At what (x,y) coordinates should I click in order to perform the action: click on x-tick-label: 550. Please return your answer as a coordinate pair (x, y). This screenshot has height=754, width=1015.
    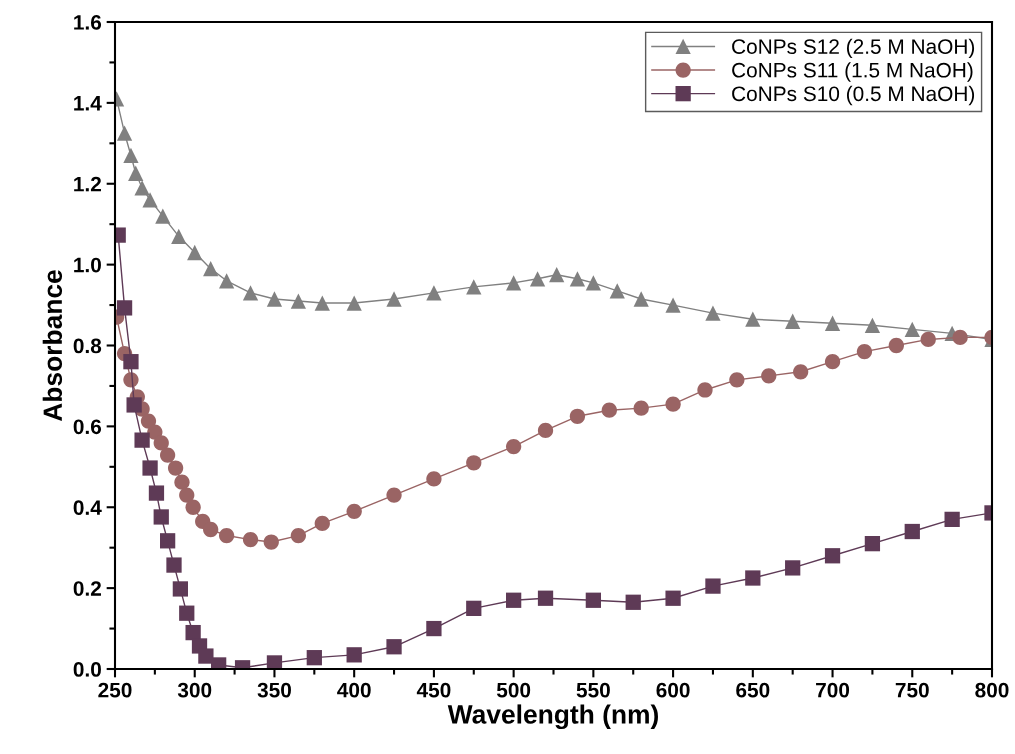
    Looking at the image, I should click on (593, 690).